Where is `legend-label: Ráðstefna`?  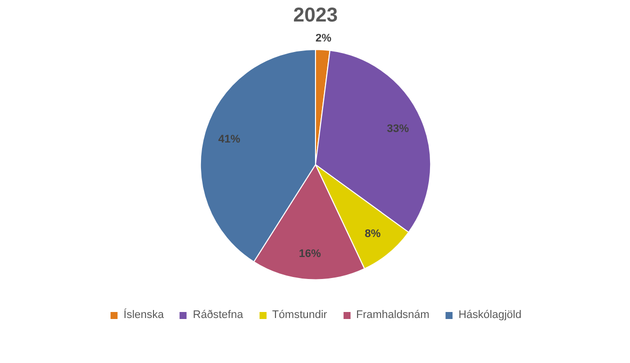
legend-label: Ráðstefna is located at coordinates (218, 315).